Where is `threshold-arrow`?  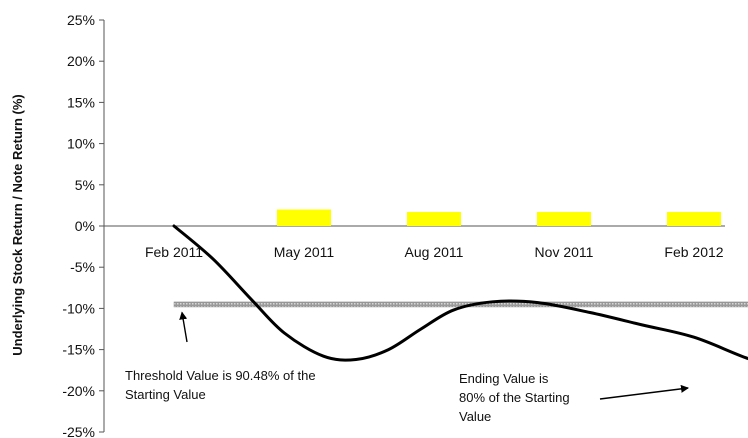 threshold-arrow is located at coordinates (183, 327).